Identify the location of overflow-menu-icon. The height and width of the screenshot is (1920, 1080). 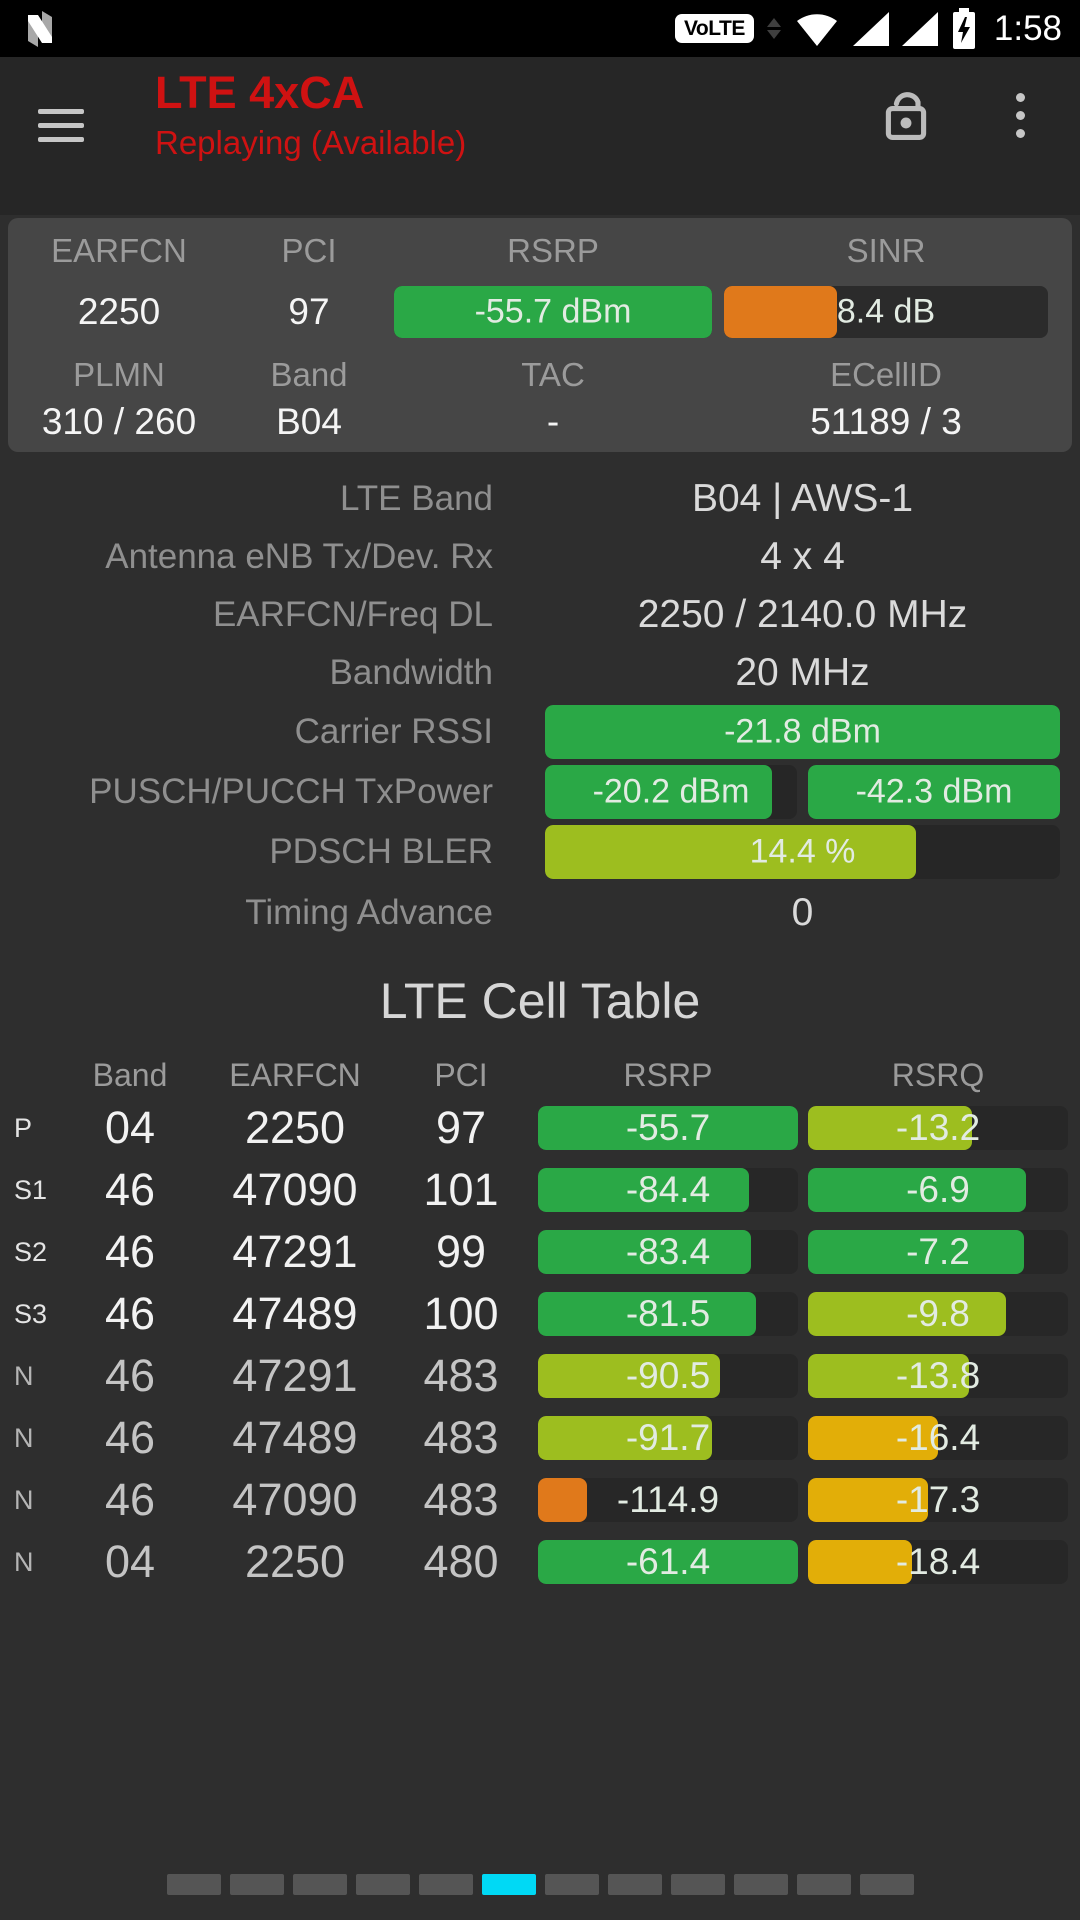
(1020, 115).